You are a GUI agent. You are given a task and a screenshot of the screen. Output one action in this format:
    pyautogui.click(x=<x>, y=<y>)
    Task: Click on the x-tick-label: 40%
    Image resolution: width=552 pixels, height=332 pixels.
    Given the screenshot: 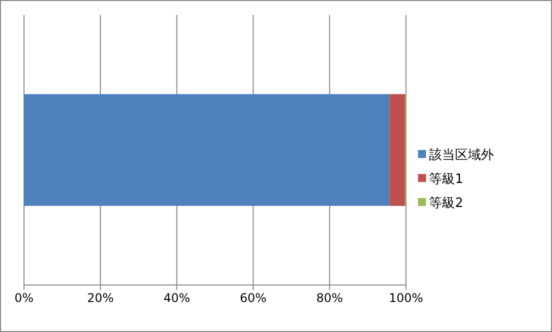 What is the action you would take?
    pyautogui.click(x=176, y=298)
    